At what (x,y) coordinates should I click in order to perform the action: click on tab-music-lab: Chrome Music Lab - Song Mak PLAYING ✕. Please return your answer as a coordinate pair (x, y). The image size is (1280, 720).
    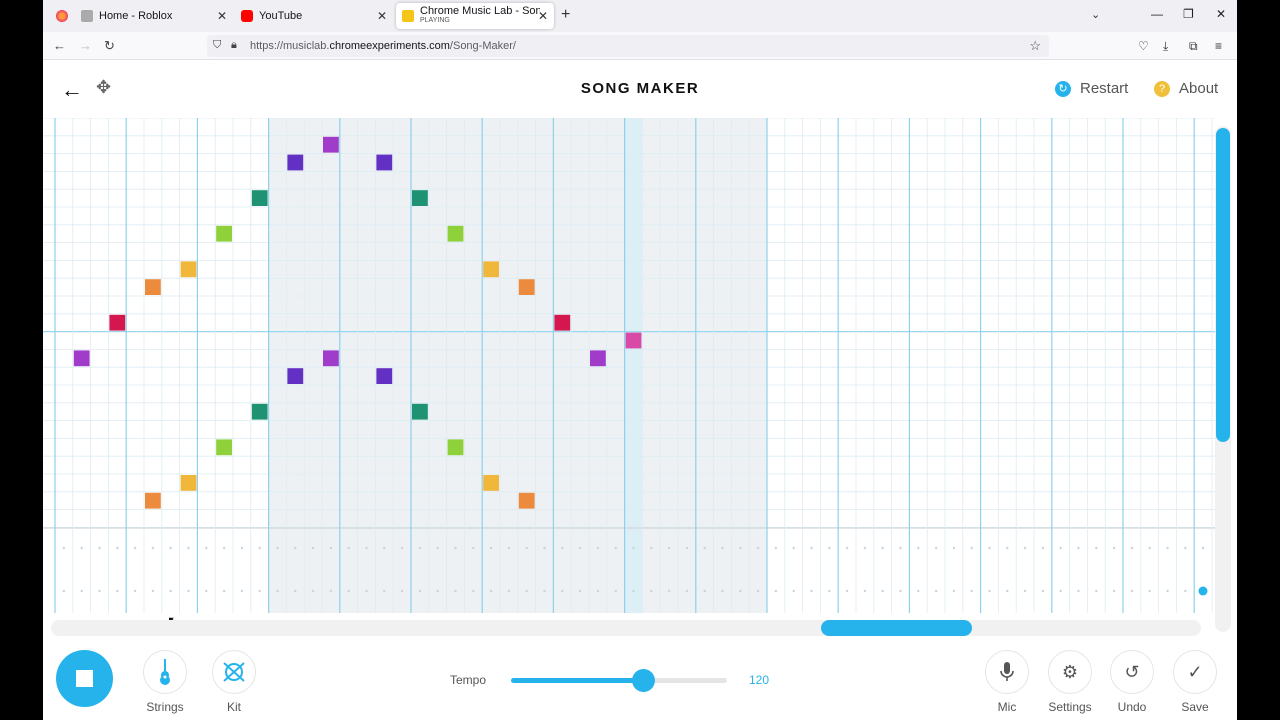
    Looking at the image, I should click on (475, 16).